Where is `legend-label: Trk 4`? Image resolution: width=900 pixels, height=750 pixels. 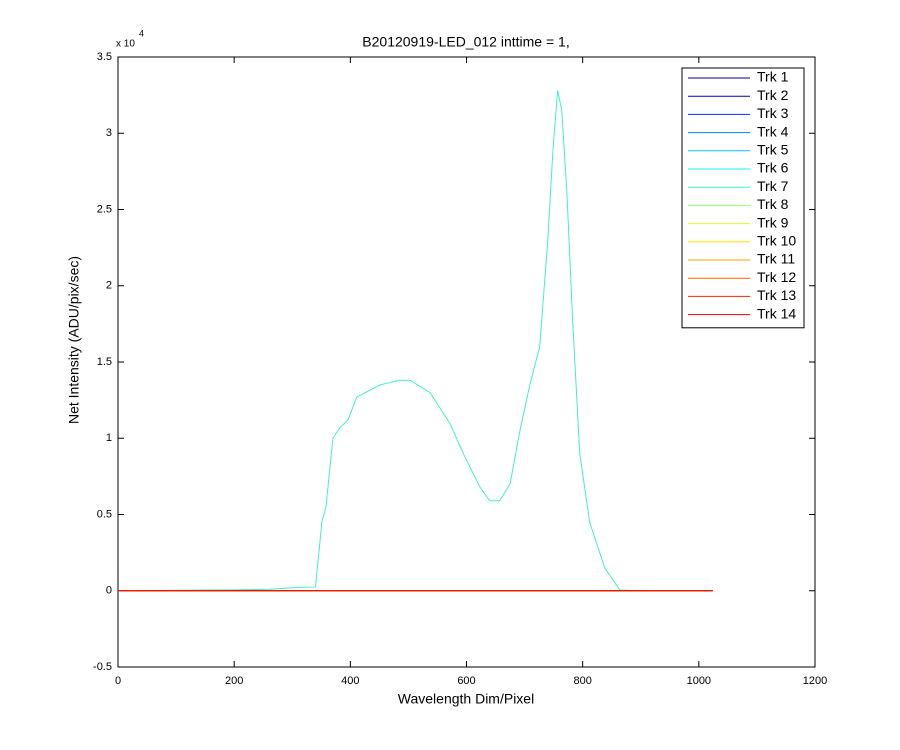 legend-label: Trk 4 is located at coordinates (773, 131).